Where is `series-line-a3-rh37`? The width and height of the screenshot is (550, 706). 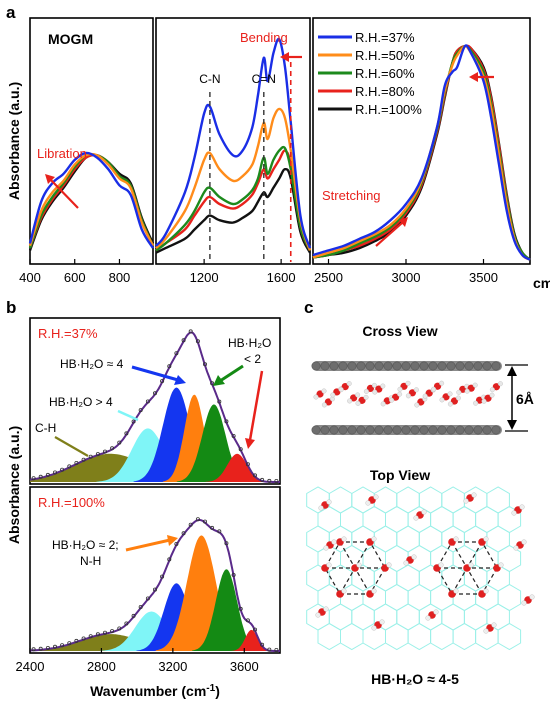 series-line-a3-rh37 is located at coordinates (421, 152).